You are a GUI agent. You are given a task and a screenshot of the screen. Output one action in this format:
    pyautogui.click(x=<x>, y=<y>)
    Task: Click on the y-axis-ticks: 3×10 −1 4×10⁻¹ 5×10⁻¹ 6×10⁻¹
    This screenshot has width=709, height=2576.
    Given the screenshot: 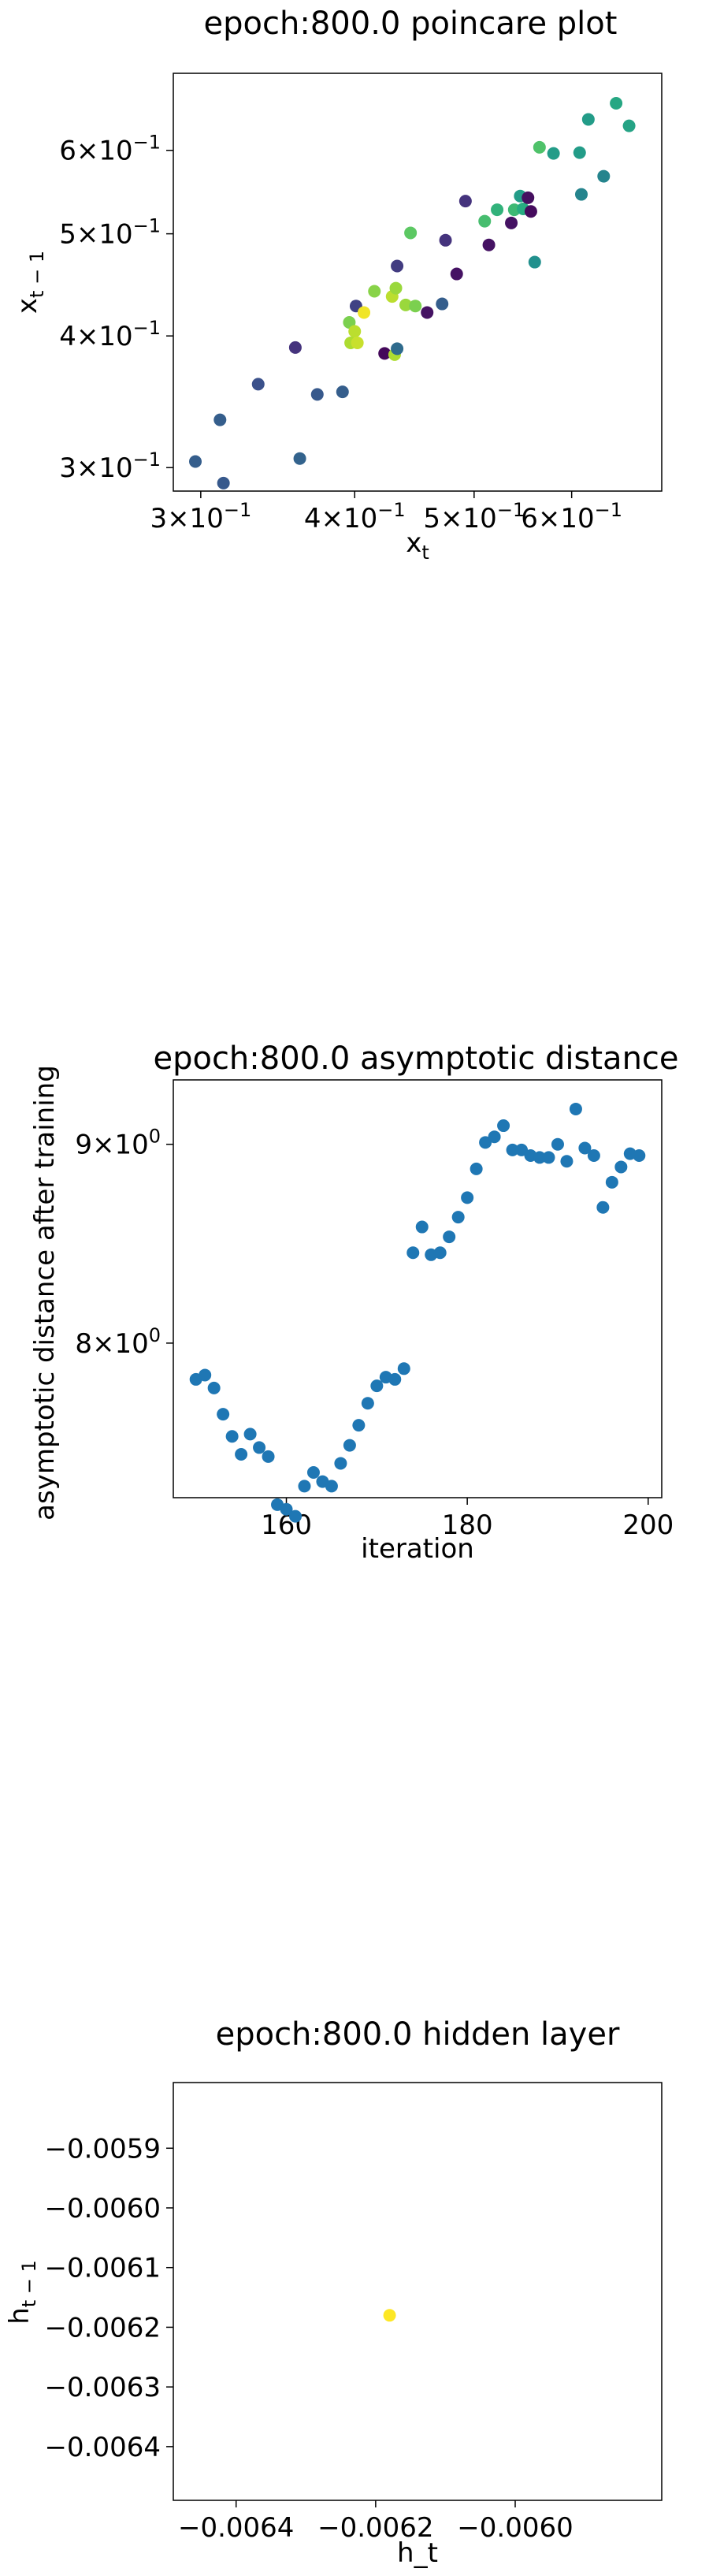 What is the action you would take?
    pyautogui.click(x=116, y=308)
    